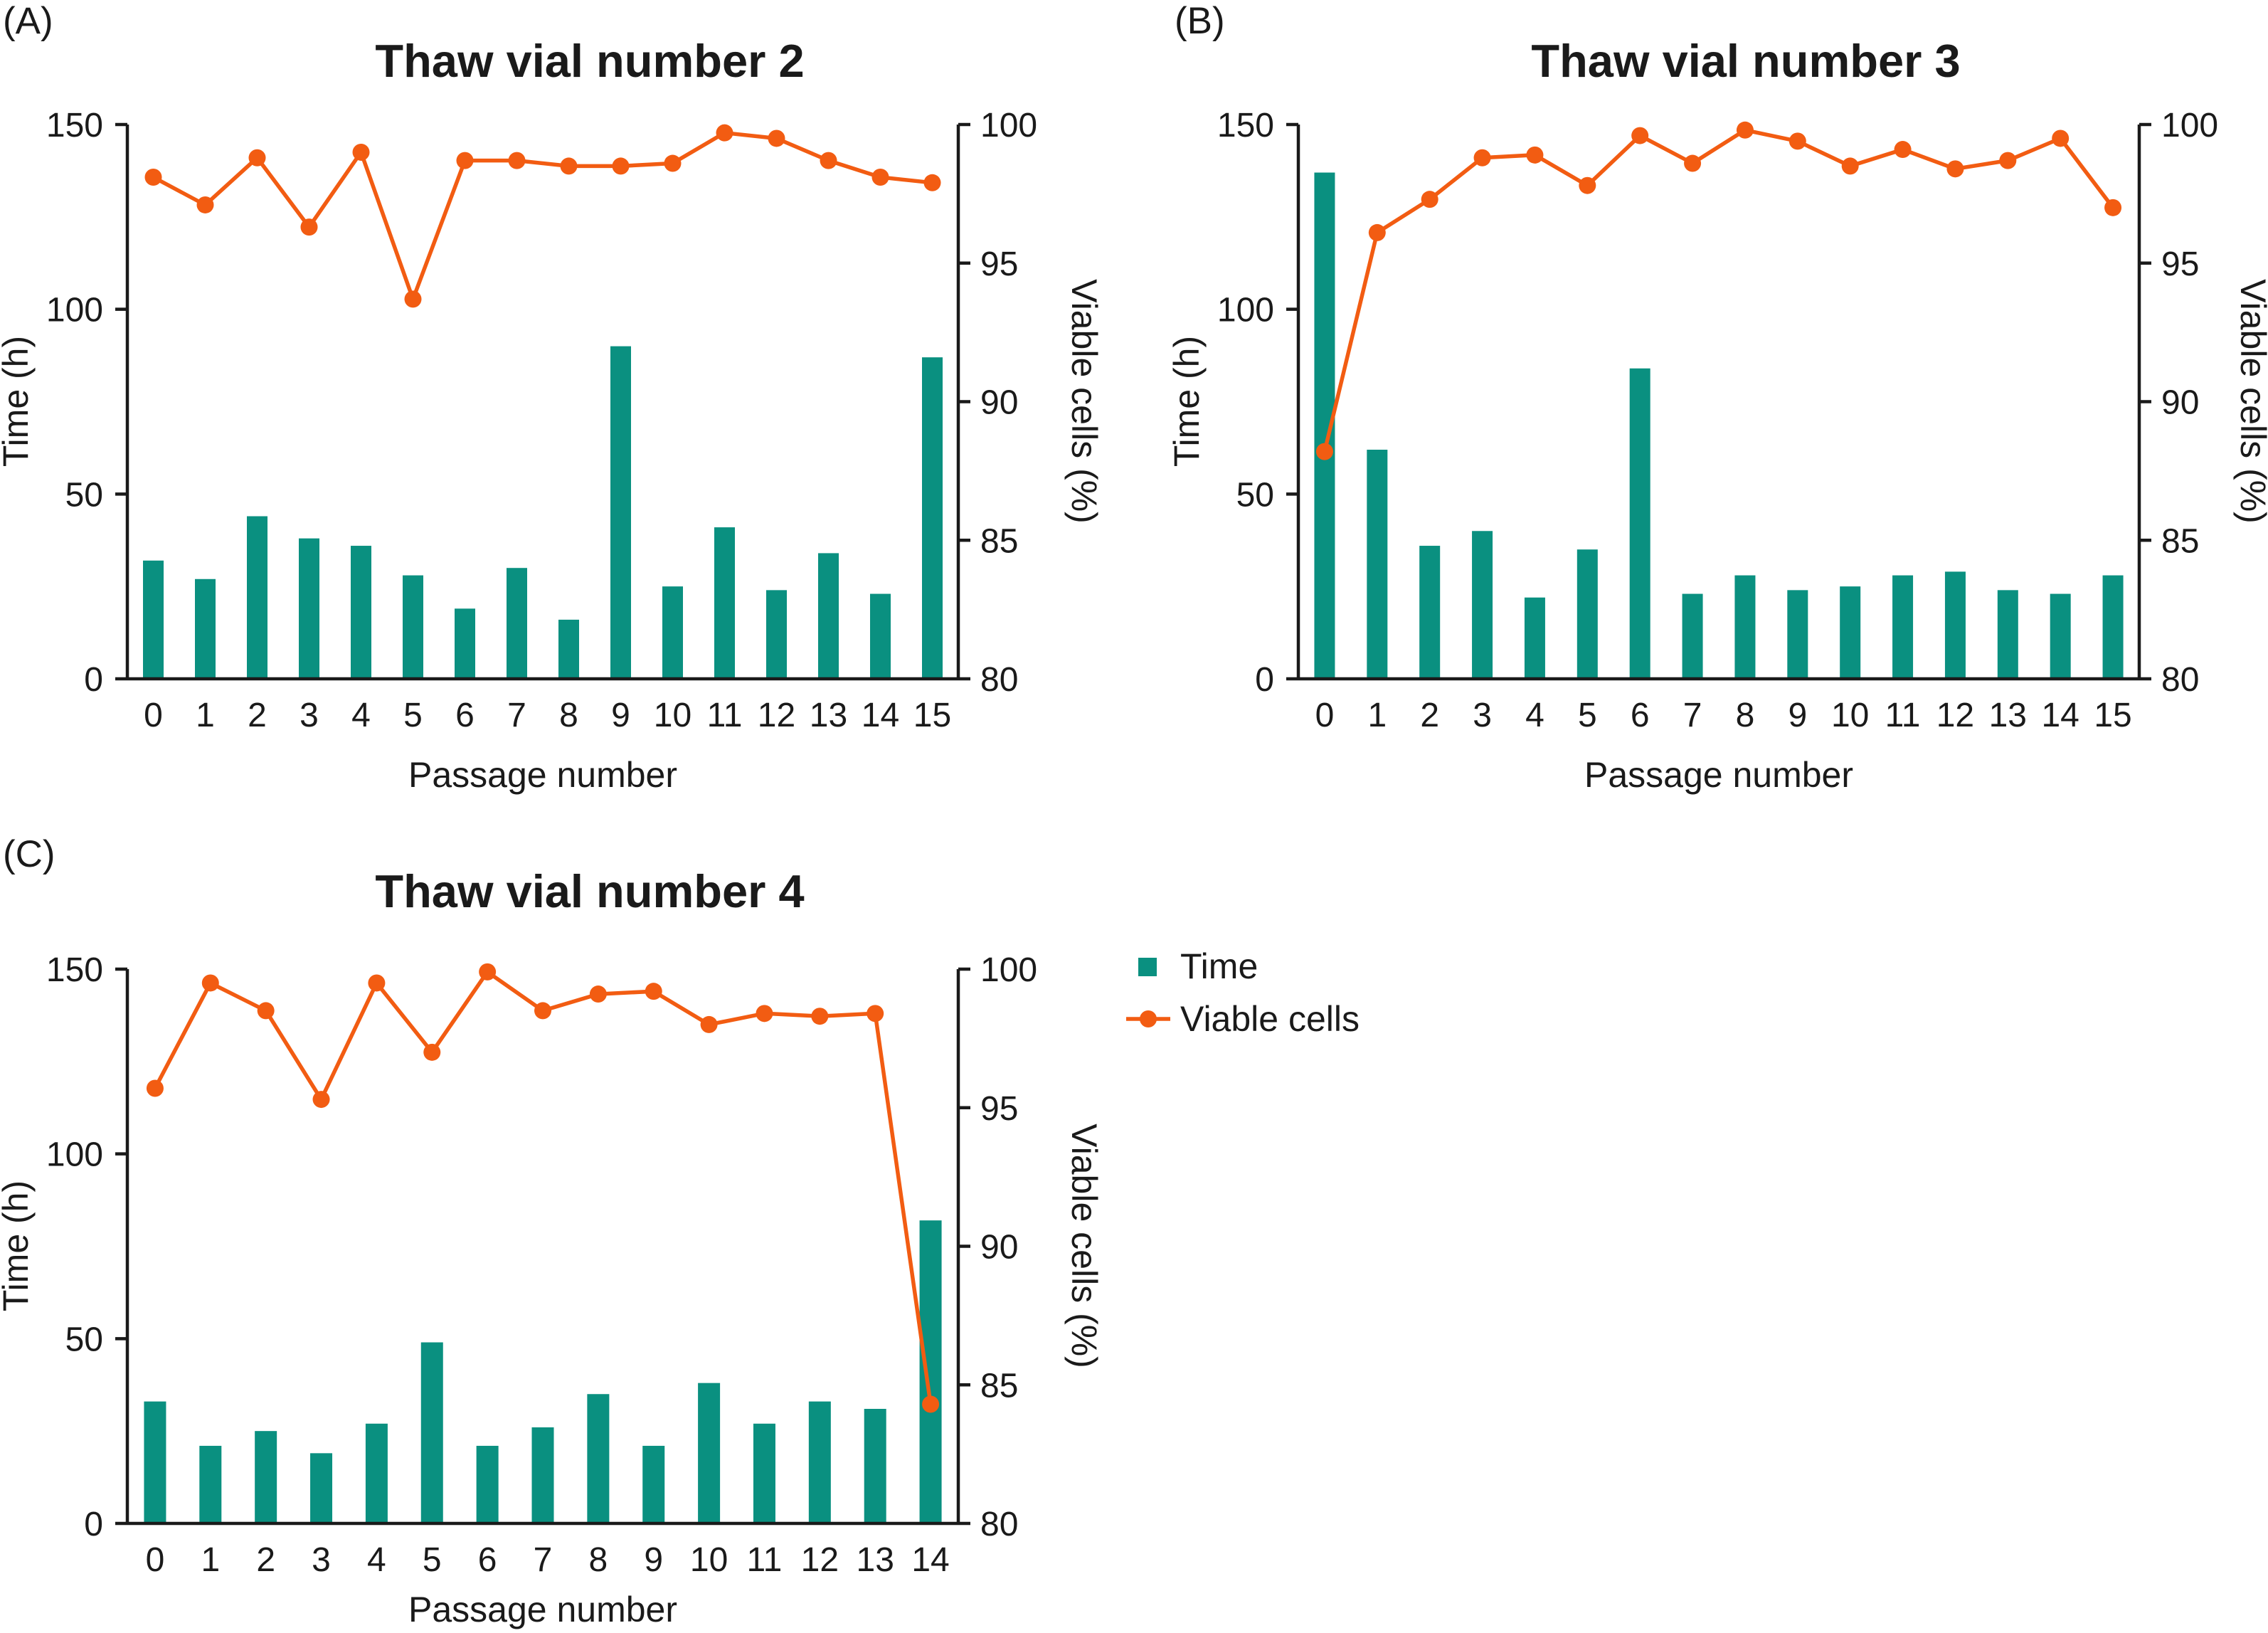 The width and height of the screenshot is (2268, 1633). I want to click on panel-a-x-tick-label-12: 12, so click(777, 715).